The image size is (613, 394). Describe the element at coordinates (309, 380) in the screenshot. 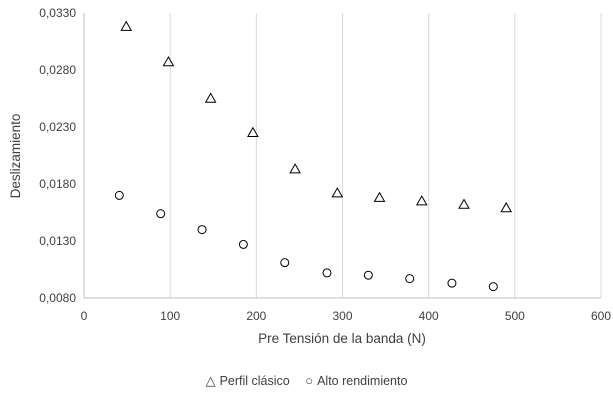

I see `circle-marker-icon: ○` at that location.